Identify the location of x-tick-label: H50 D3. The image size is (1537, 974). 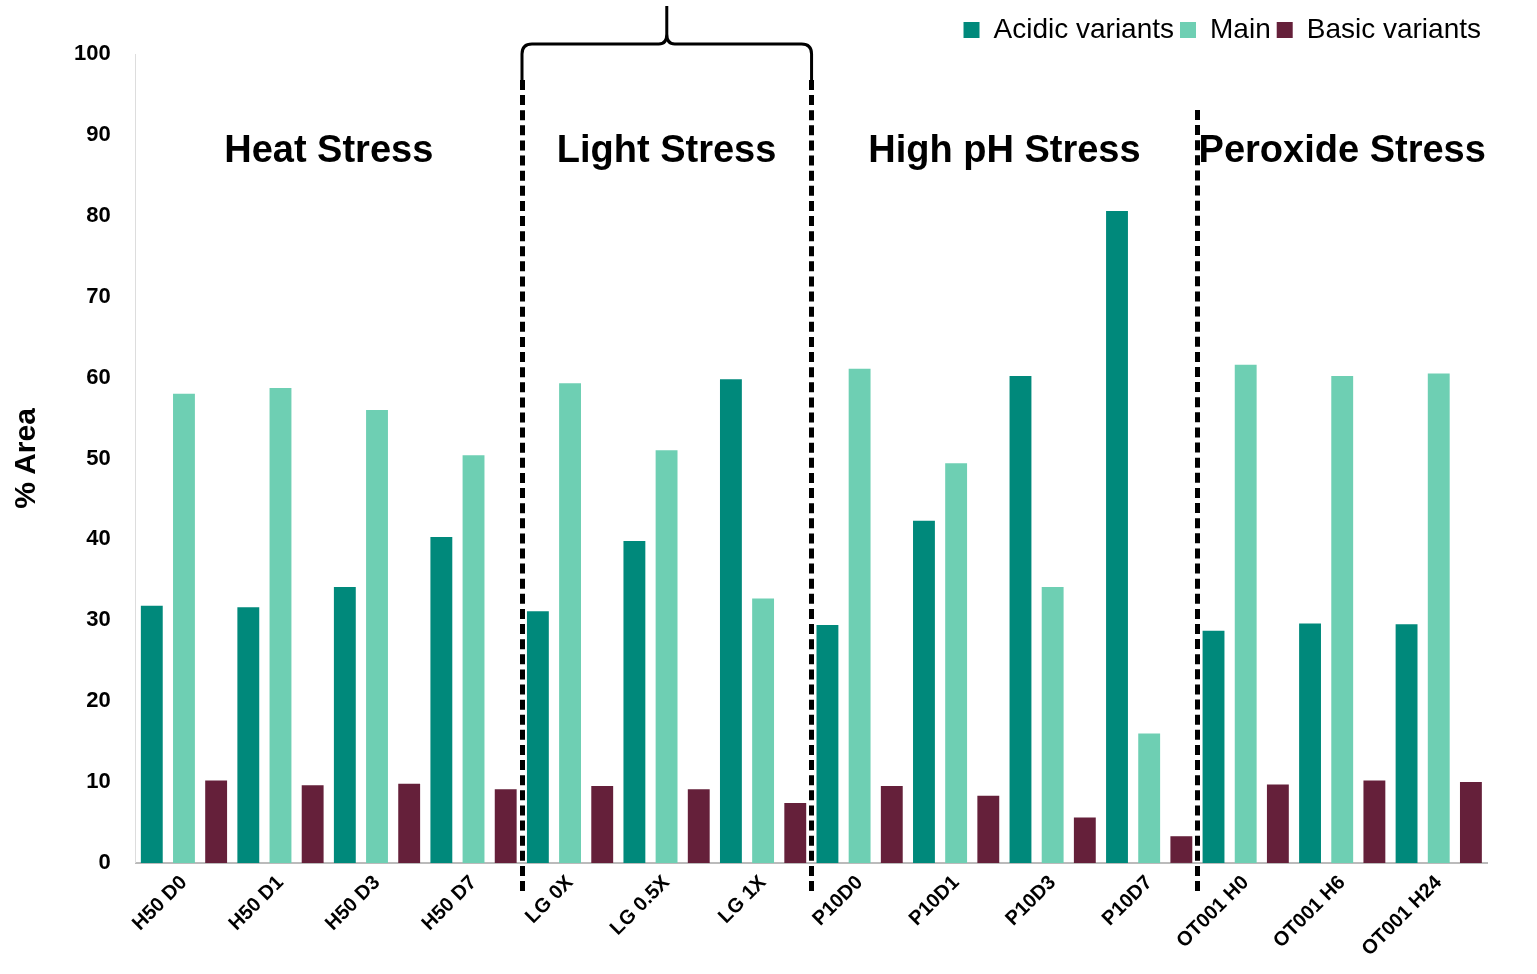
(352, 902).